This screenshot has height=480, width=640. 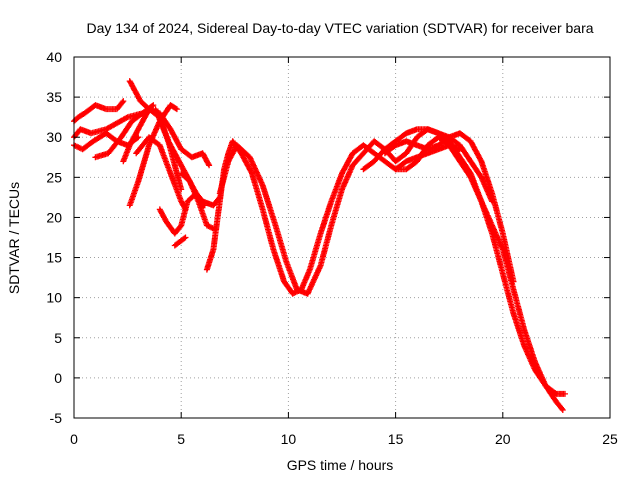 I want to click on y-tick-label: 40, so click(x=54, y=57).